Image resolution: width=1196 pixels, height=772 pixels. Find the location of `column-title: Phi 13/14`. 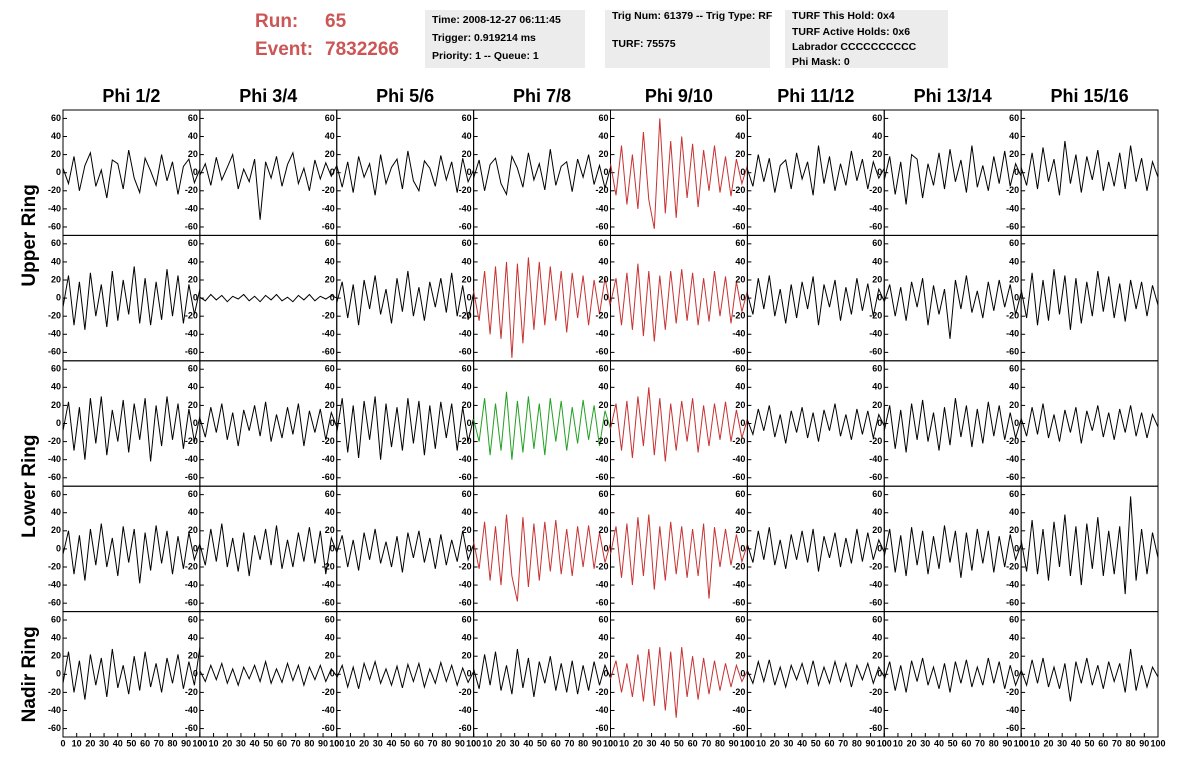

column-title: Phi 13/14 is located at coordinates (953, 96).